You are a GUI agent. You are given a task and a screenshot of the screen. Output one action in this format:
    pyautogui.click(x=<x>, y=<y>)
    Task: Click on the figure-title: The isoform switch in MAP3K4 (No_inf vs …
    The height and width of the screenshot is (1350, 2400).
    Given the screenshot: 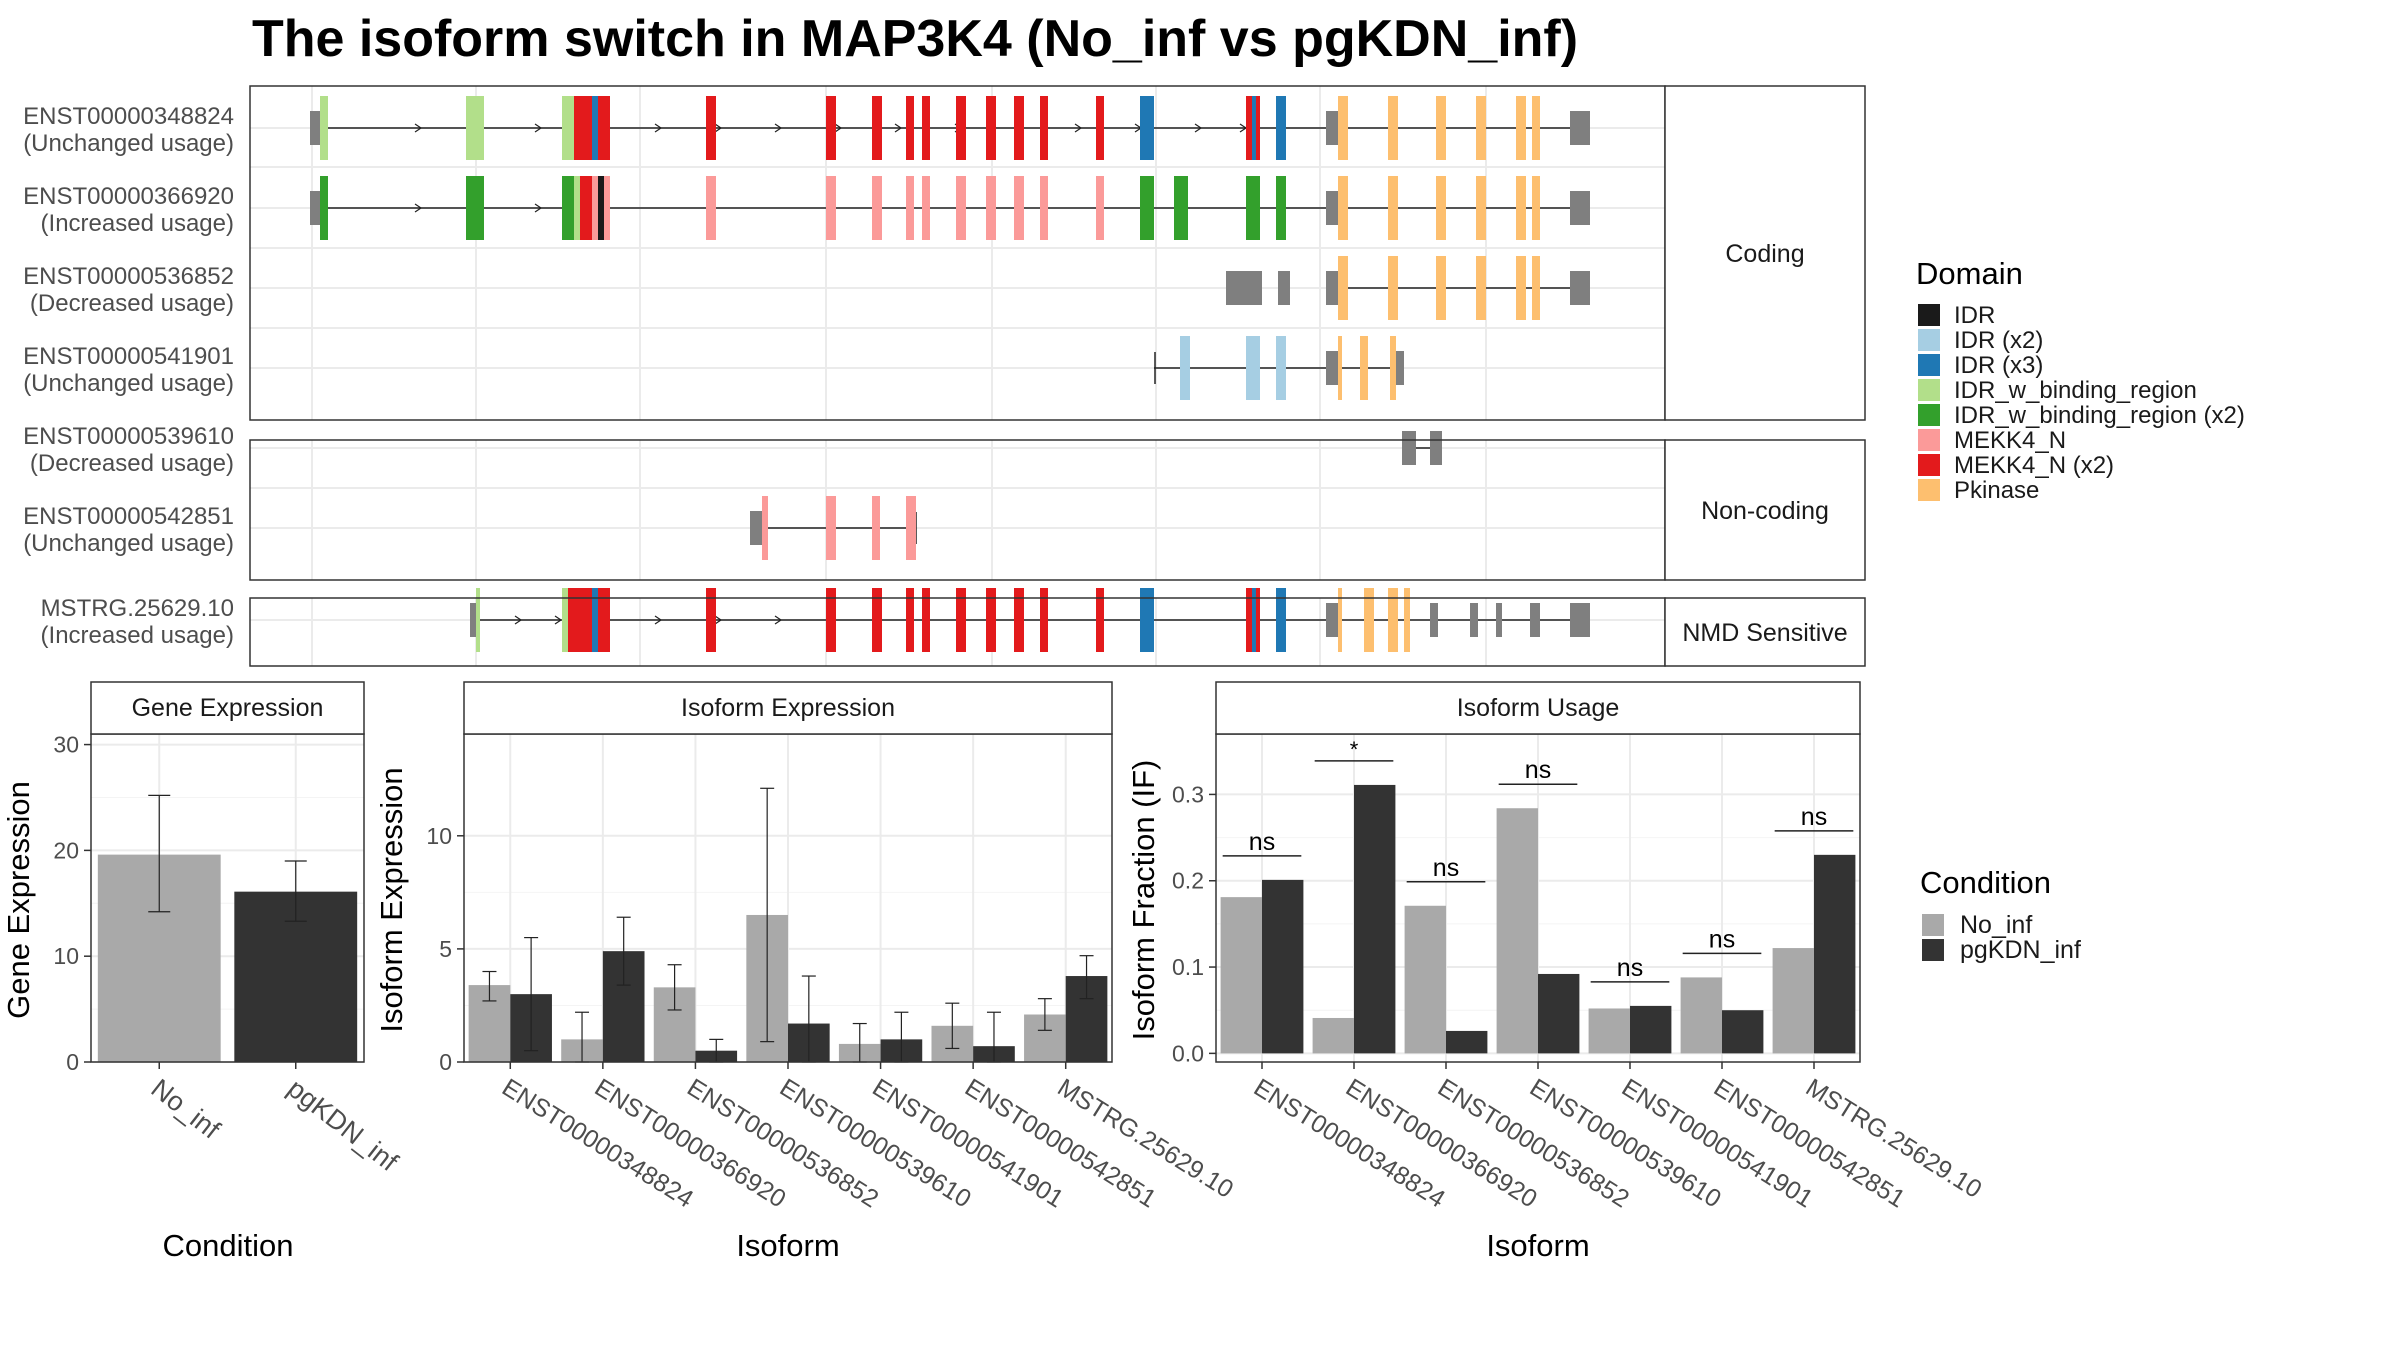 What is the action you would take?
    pyautogui.click(x=915, y=39)
    